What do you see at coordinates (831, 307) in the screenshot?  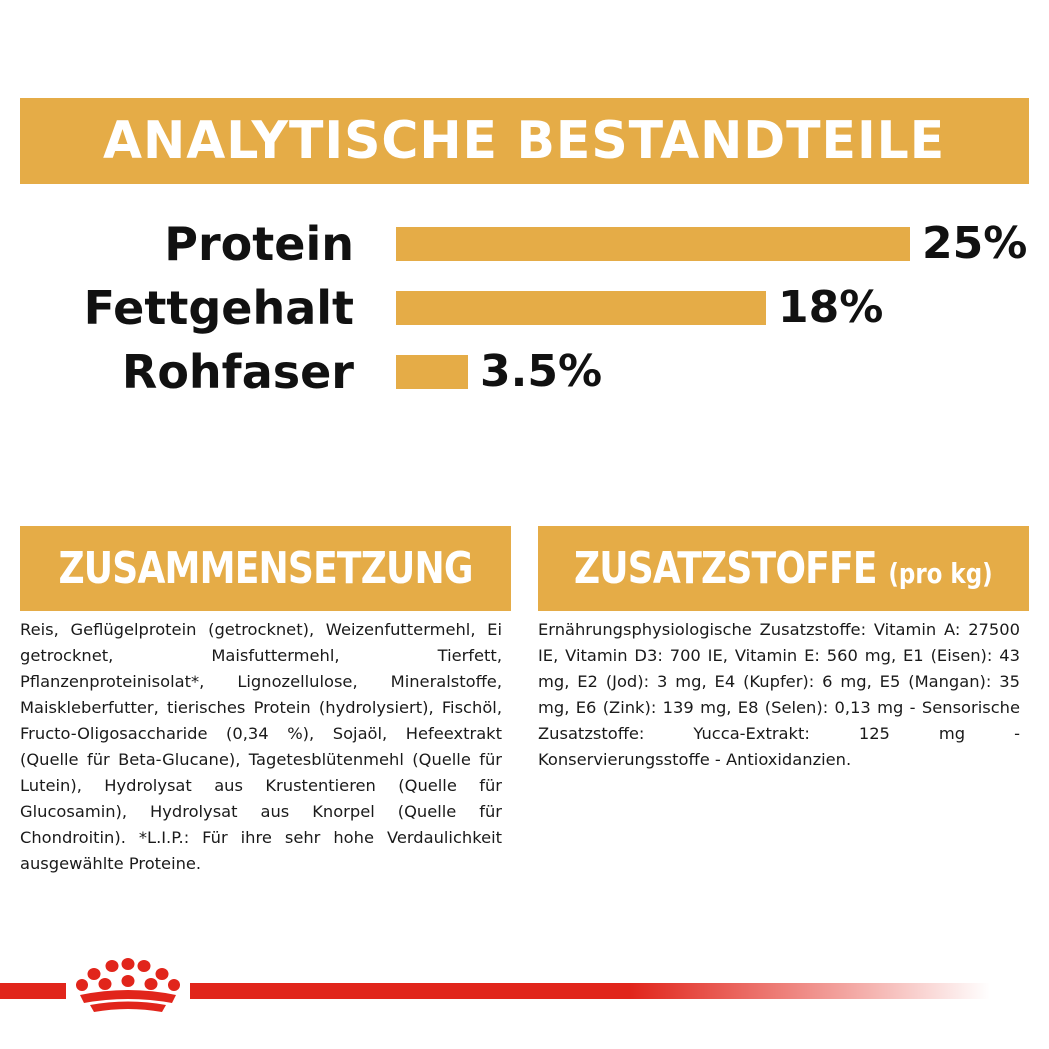 I see `nutrient-value: 18%` at bounding box center [831, 307].